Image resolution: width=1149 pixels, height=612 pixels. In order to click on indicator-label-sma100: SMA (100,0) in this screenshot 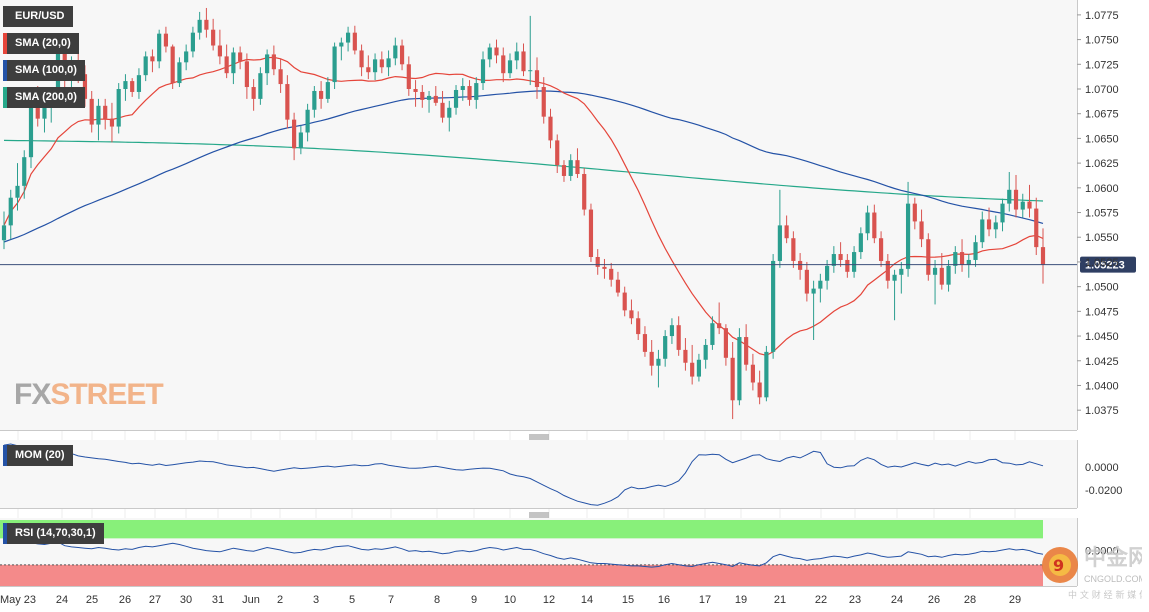, I will do `click(44, 70)`.